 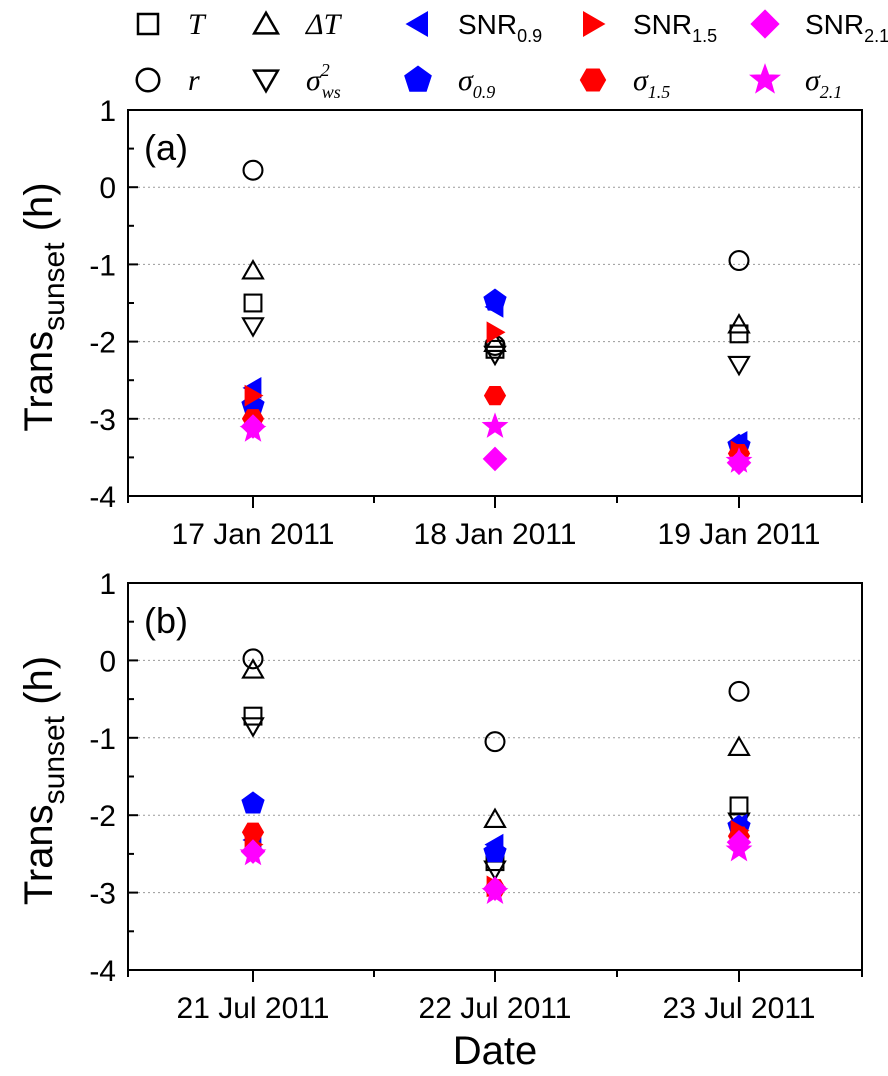 What do you see at coordinates (594, 24) in the screenshot?
I see `right-tri-legend-marker` at bounding box center [594, 24].